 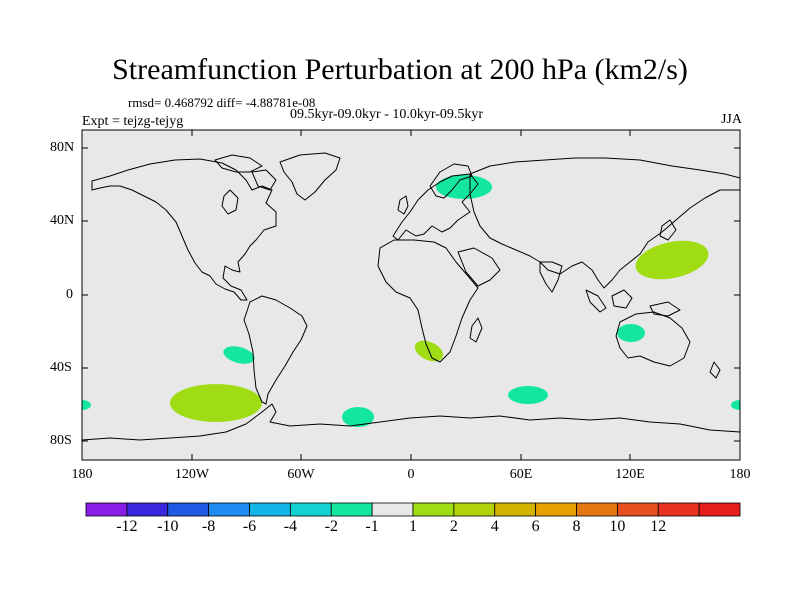 What do you see at coordinates (528, 395) in the screenshot?
I see `anomaly-south-indian` at bounding box center [528, 395].